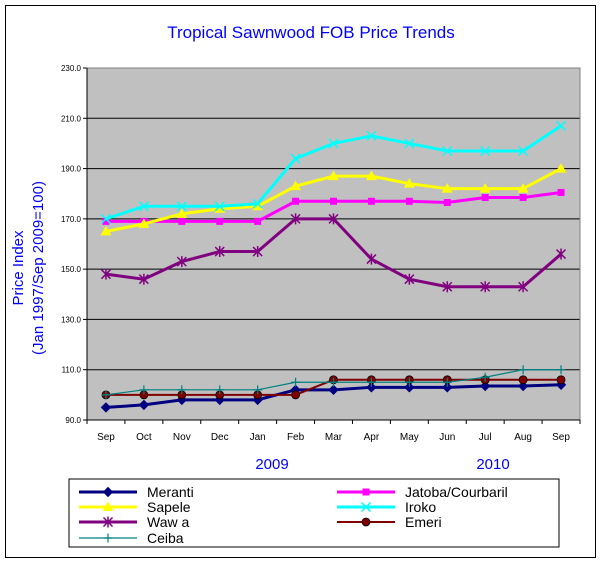 Image resolution: width=603 pixels, height=564 pixels. I want to click on legend-label: Iroko, so click(420, 507).